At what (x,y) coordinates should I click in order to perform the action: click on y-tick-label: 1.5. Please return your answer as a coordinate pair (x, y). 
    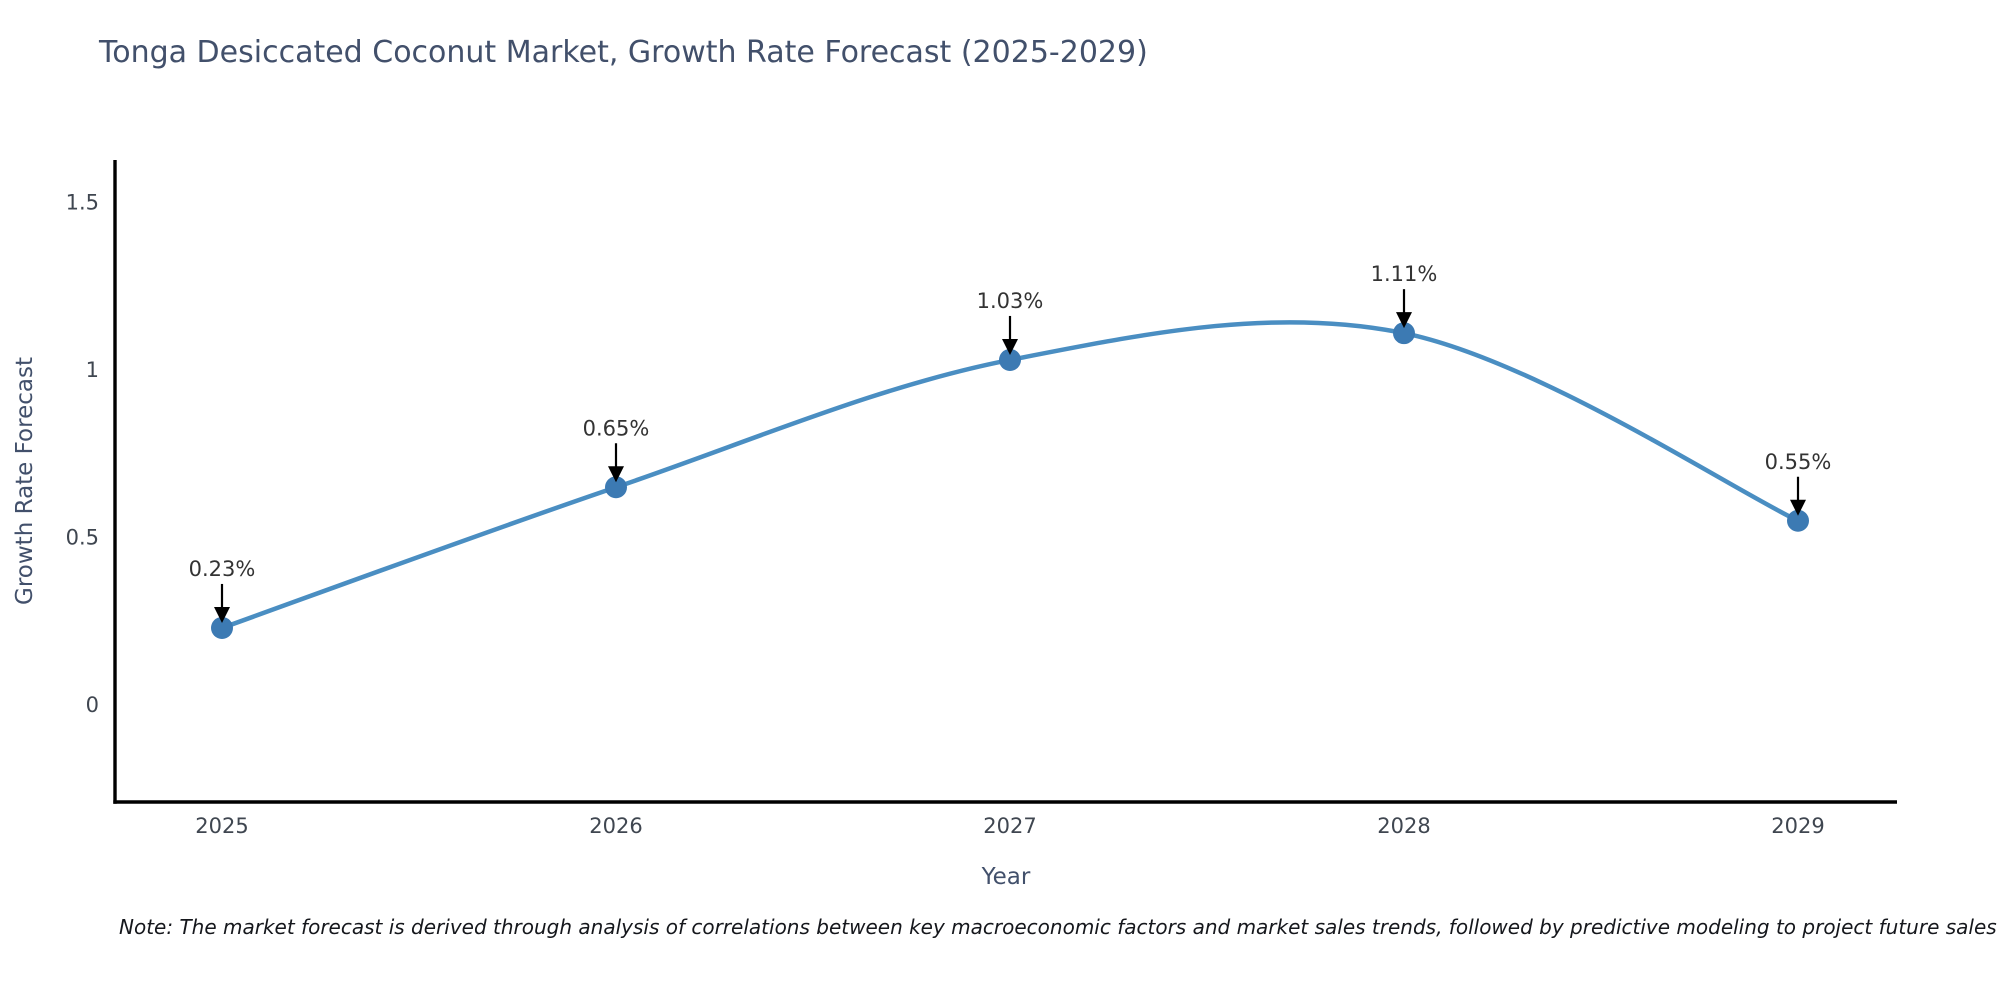
    Looking at the image, I should click on (82, 203).